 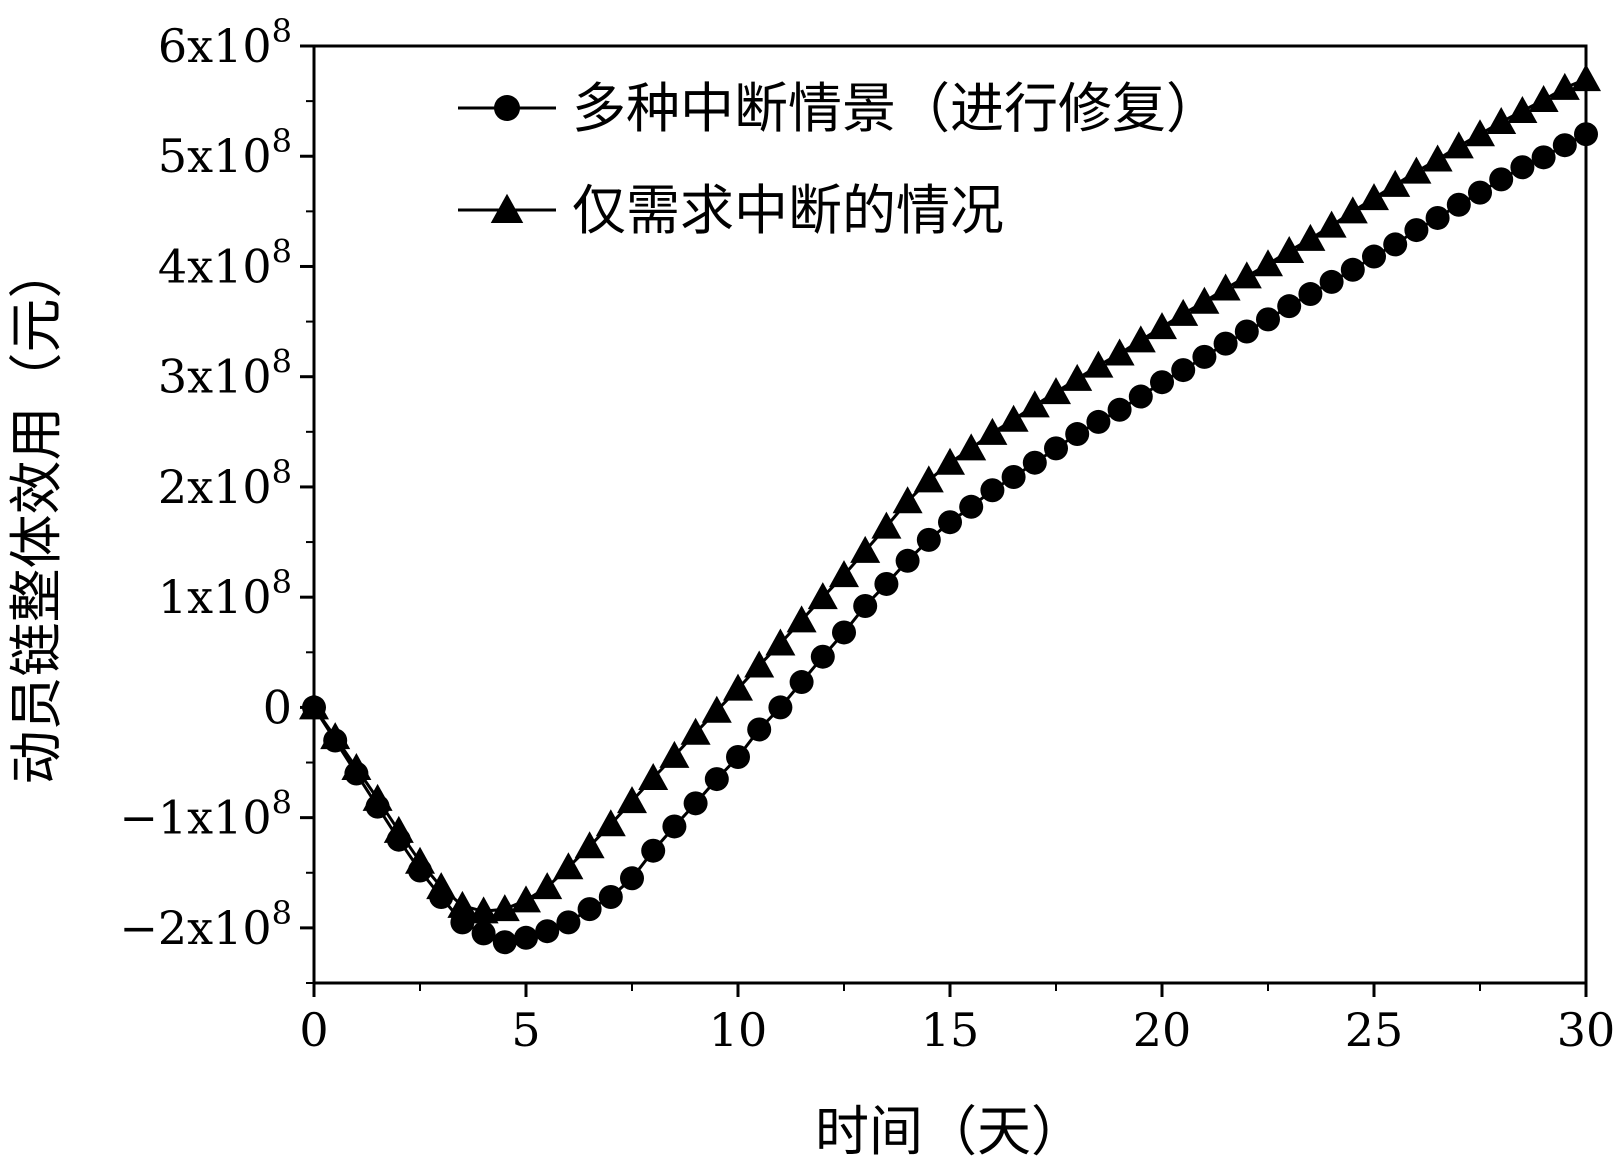 What do you see at coordinates (195, 818) in the screenshot?
I see `y-tick-mantissa: −1x10` at bounding box center [195, 818].